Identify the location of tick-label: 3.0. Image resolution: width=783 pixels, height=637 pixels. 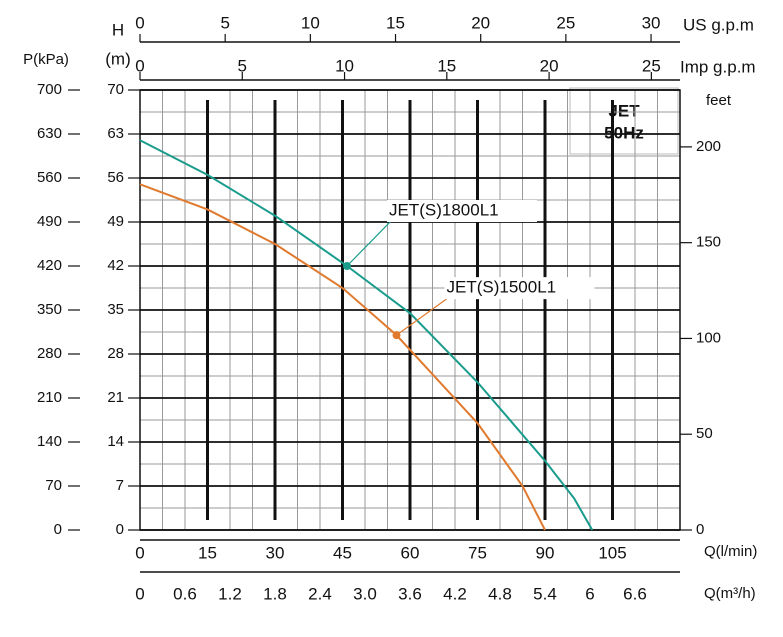
(365, 593).